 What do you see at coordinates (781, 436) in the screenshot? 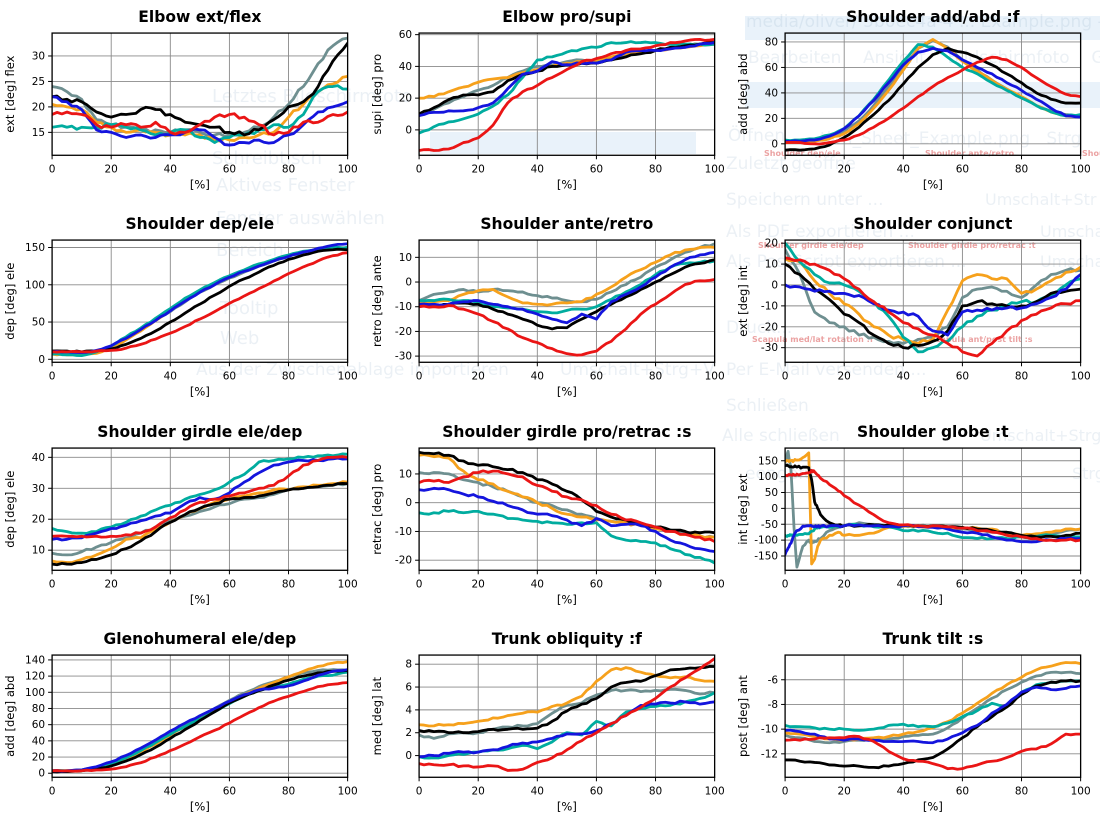
I see `ghost-text: Alle schließen` at bounding box center [781, 436].